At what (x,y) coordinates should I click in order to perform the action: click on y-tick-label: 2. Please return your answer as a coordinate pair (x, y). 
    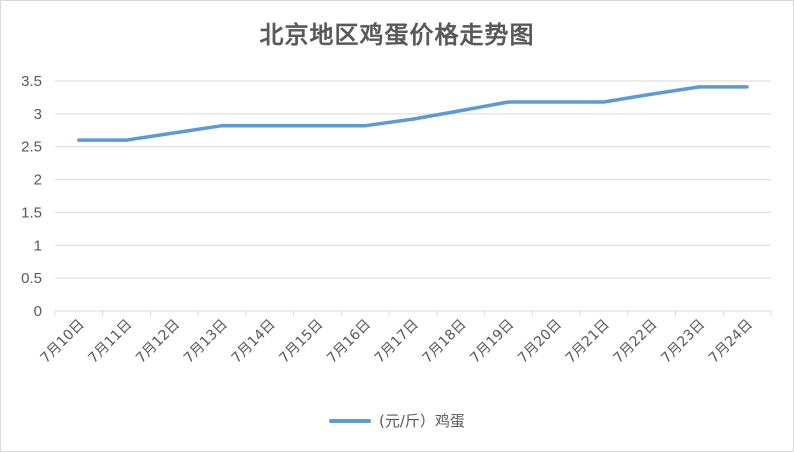
    Looking at the image, I should click on (38, 180).